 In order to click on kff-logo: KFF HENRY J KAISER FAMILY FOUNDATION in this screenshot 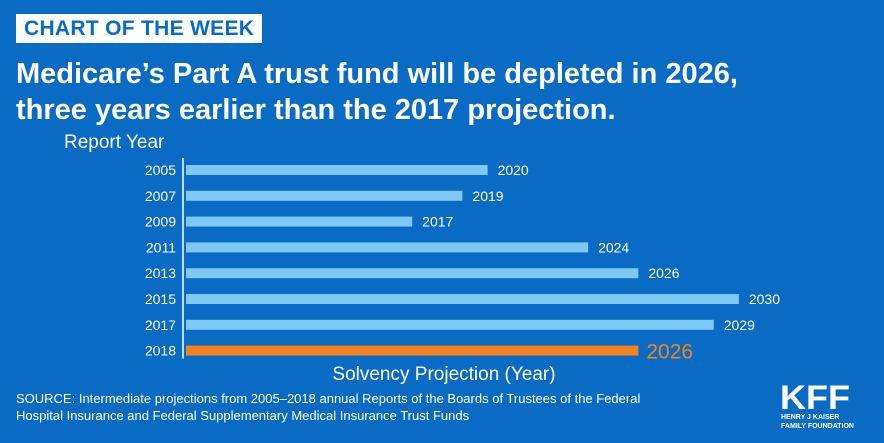, I will do `click(817, 404)`.